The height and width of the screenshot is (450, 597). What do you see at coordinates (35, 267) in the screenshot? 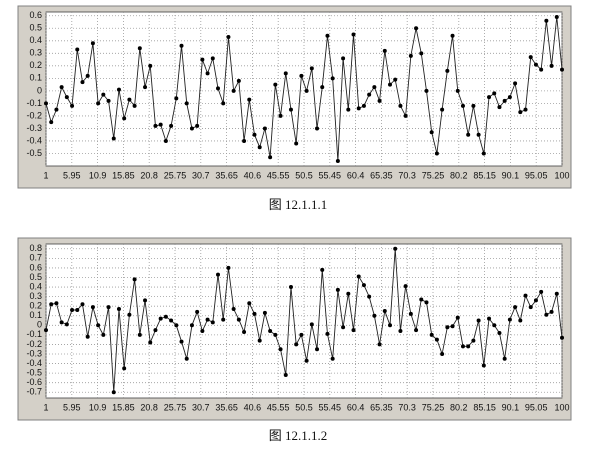
I see `y-tick-label: 0.6` at bounding box center [35, 267].